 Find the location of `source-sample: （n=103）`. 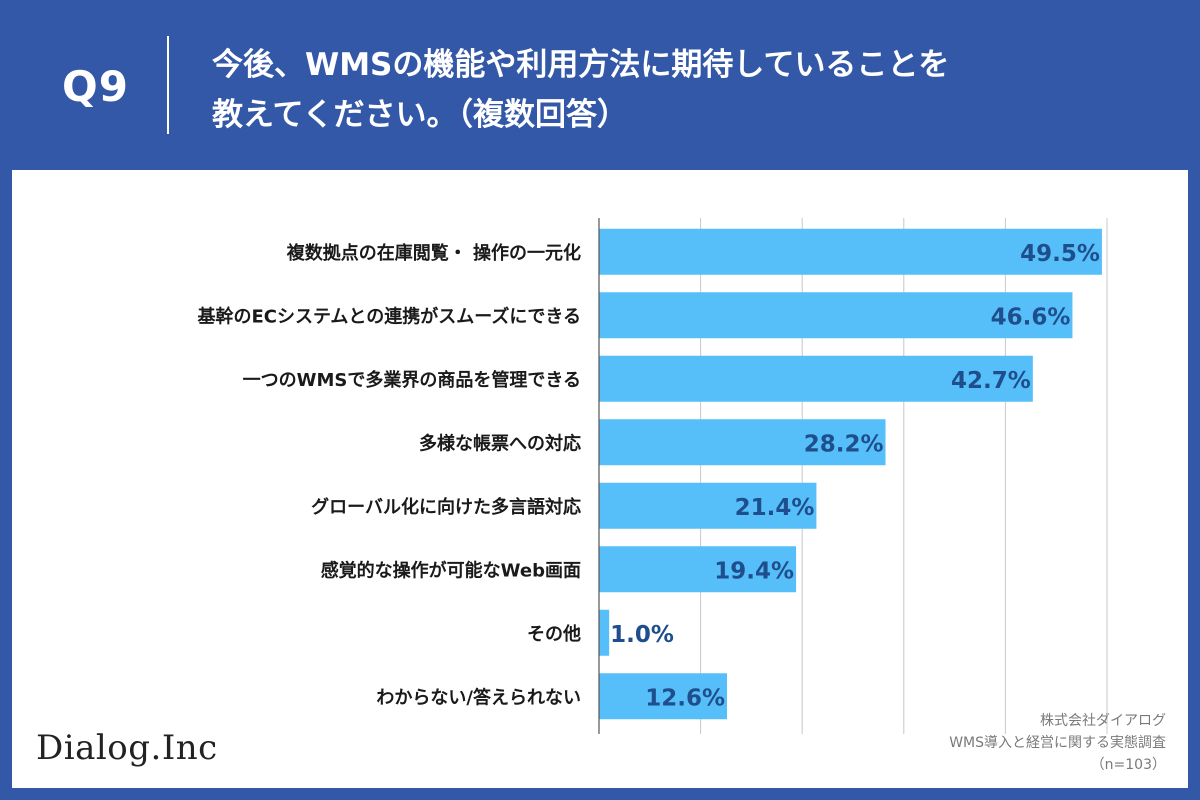

source-sample: （n=103） is located at coordinates (1128, 765).